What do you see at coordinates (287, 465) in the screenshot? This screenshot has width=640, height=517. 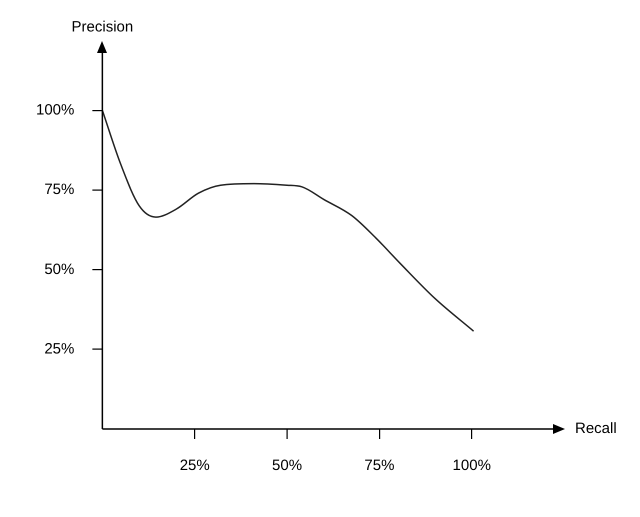 I see `x-tick-label: 50%` at bounding box center [287, 465].